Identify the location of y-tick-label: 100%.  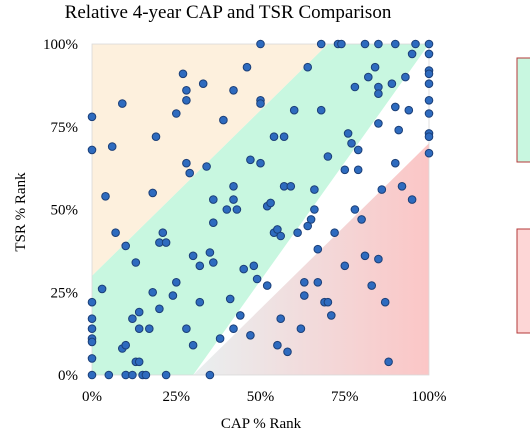
(60, 45).